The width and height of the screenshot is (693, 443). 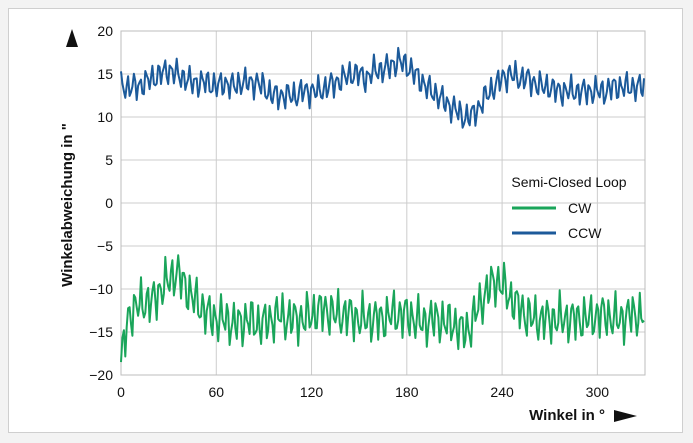 I want to click on x-axis-title: Winkel in °, so click(x=567, y=415).